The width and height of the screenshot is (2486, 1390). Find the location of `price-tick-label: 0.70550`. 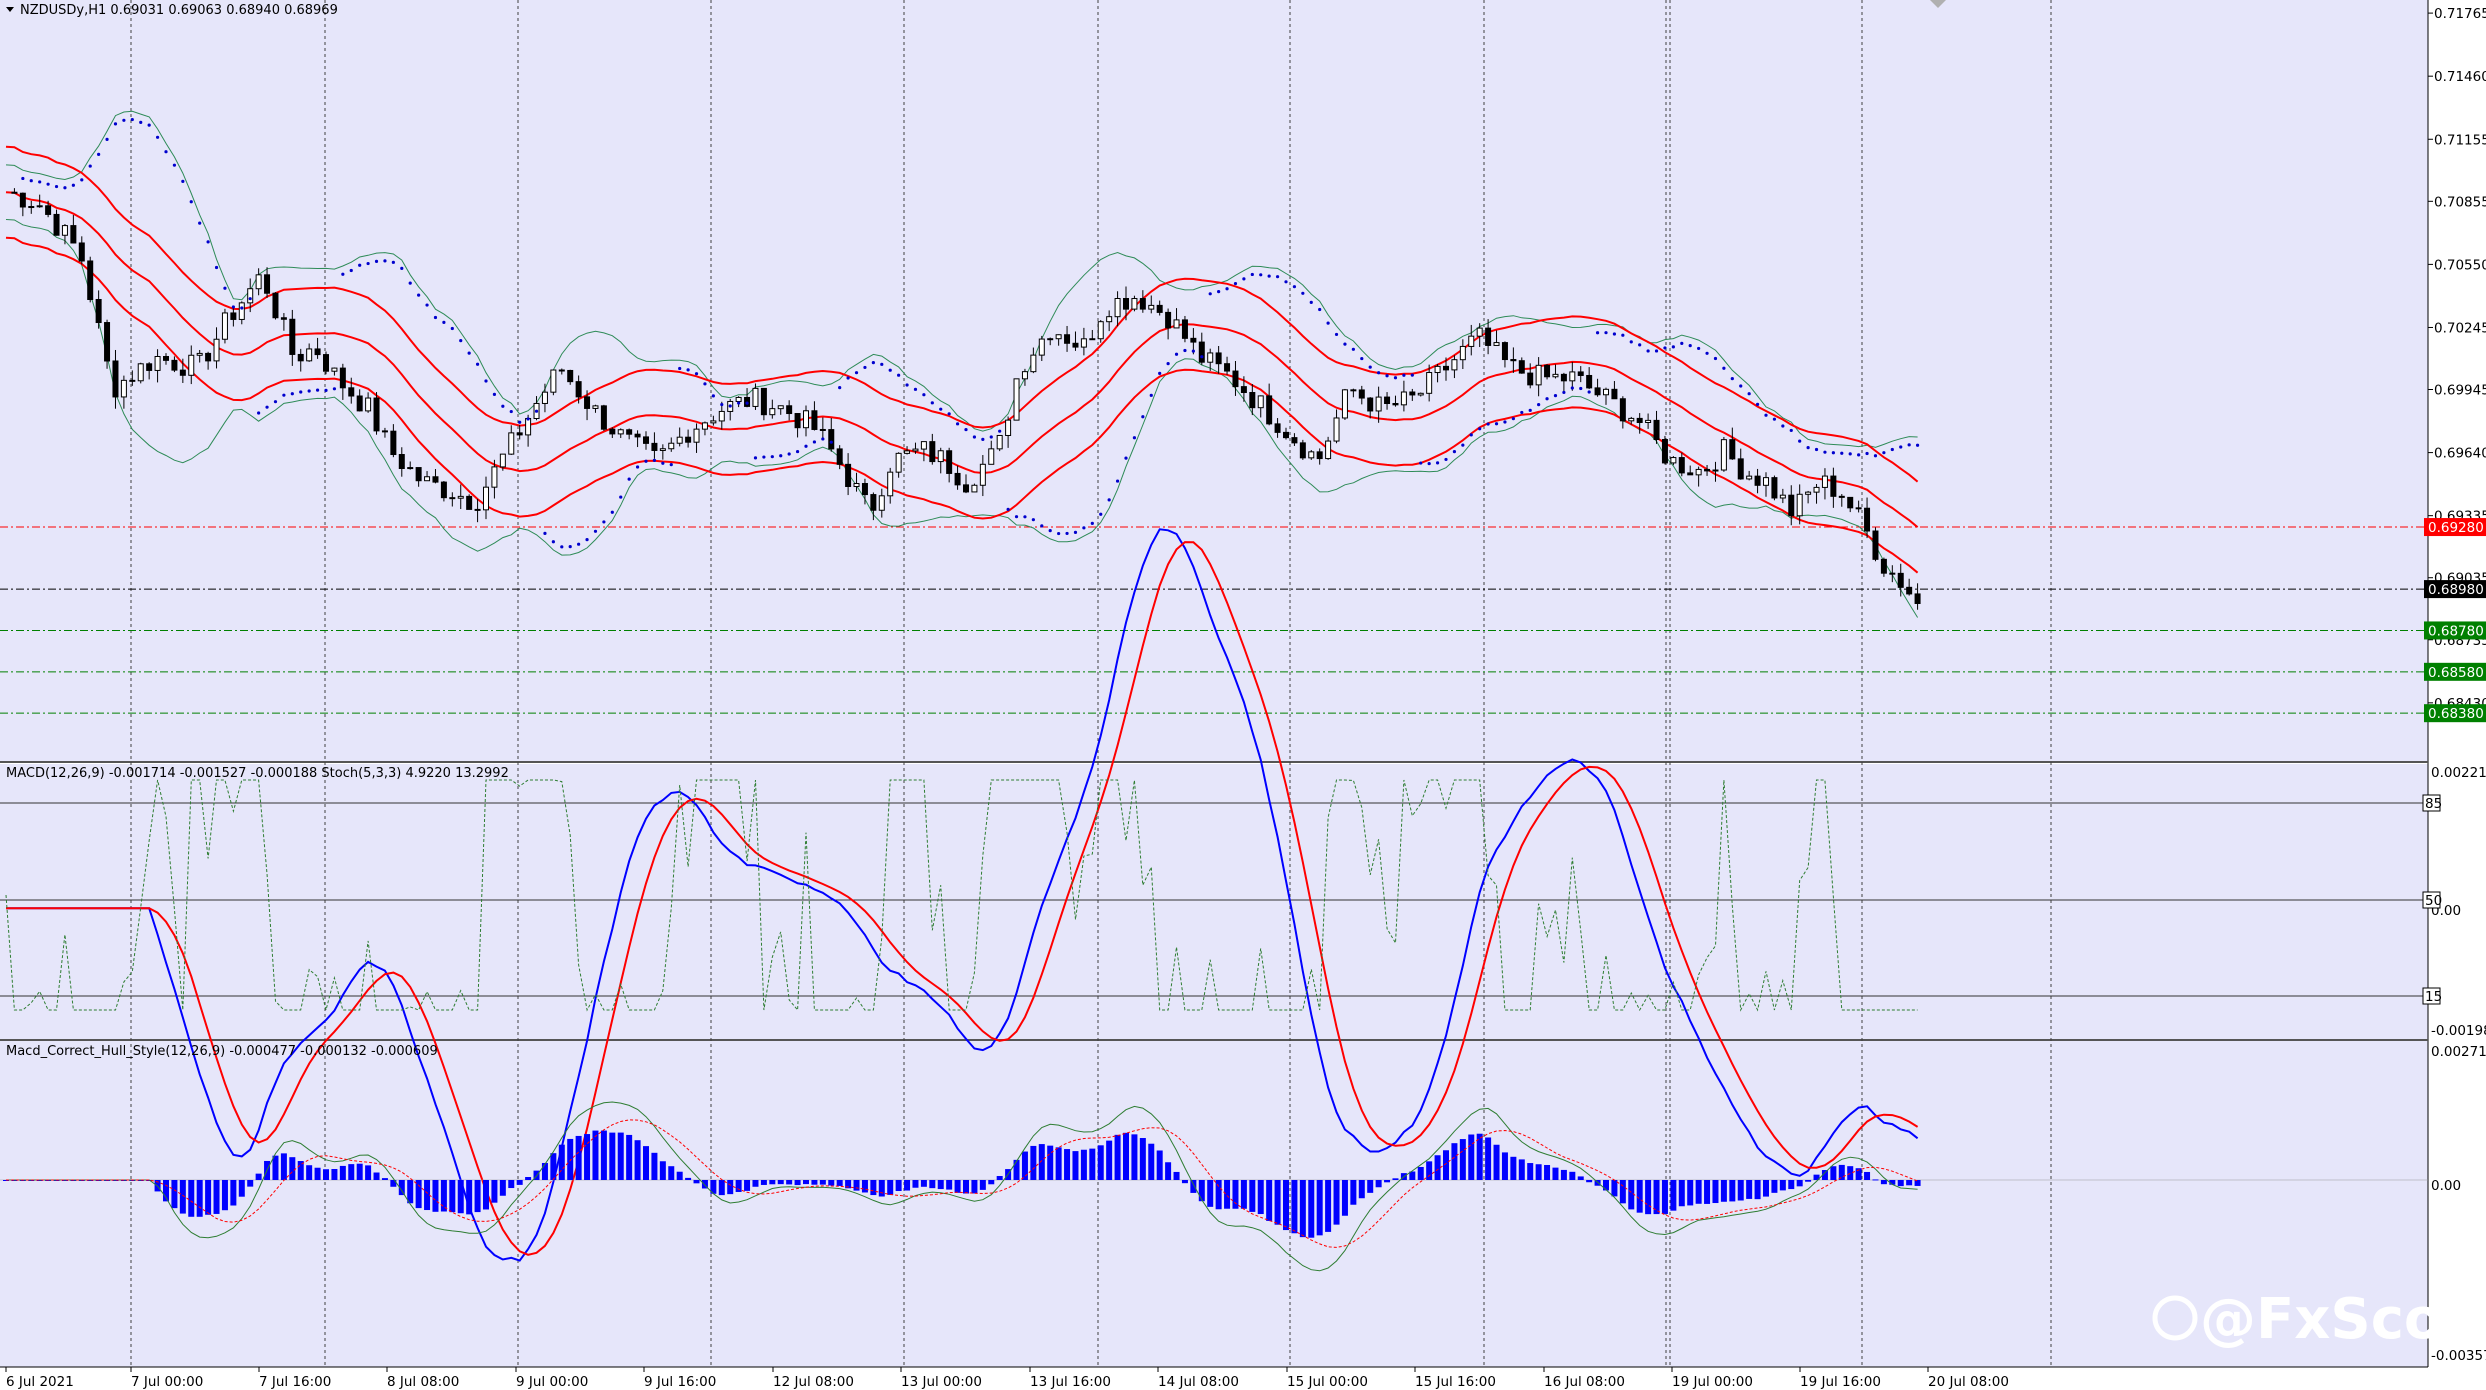

price-tick-label: 0.70550 is located at coordinates (2460, 265).